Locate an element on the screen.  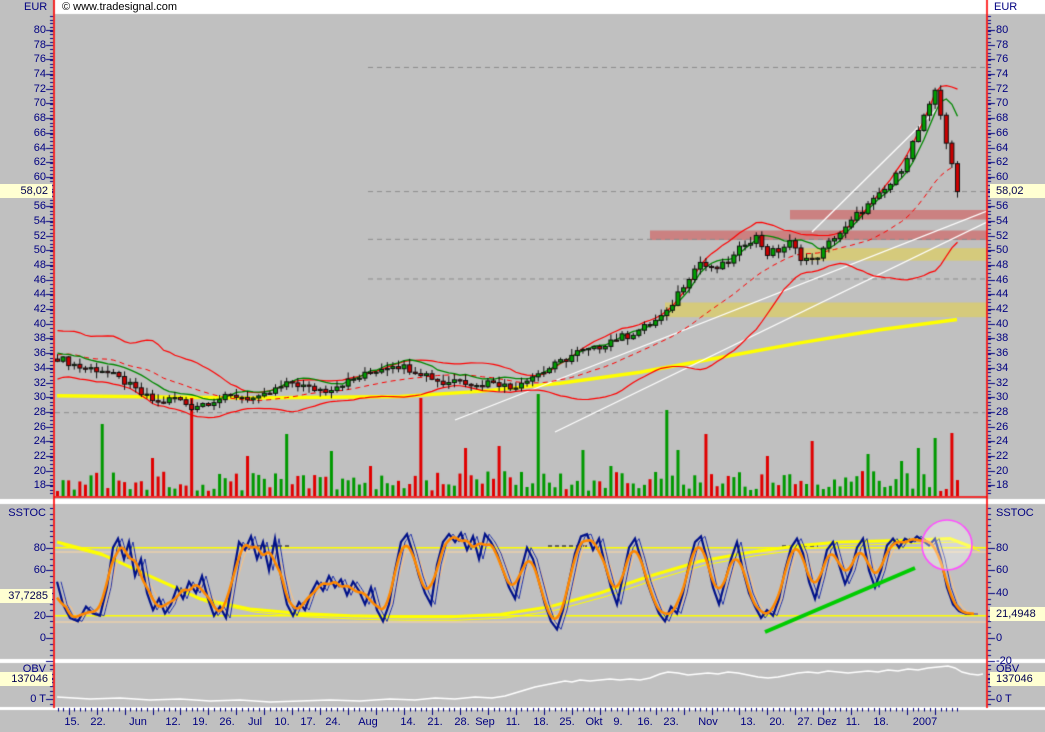
date-label: 28. is located at coordinates (462, 722).